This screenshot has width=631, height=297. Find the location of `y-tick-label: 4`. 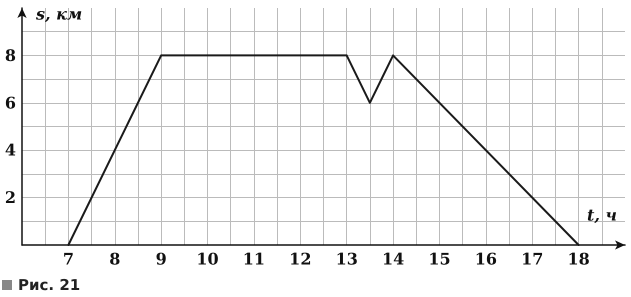

y-tick-label: 4 is located at coordinates (10, 150).